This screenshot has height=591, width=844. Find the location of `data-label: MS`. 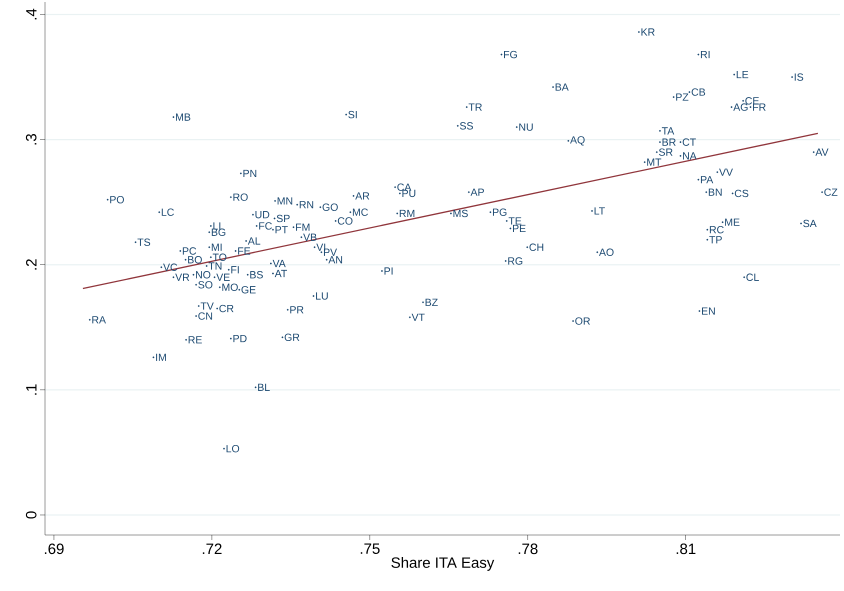

data-label: MS is located at coordinates (460, 214).